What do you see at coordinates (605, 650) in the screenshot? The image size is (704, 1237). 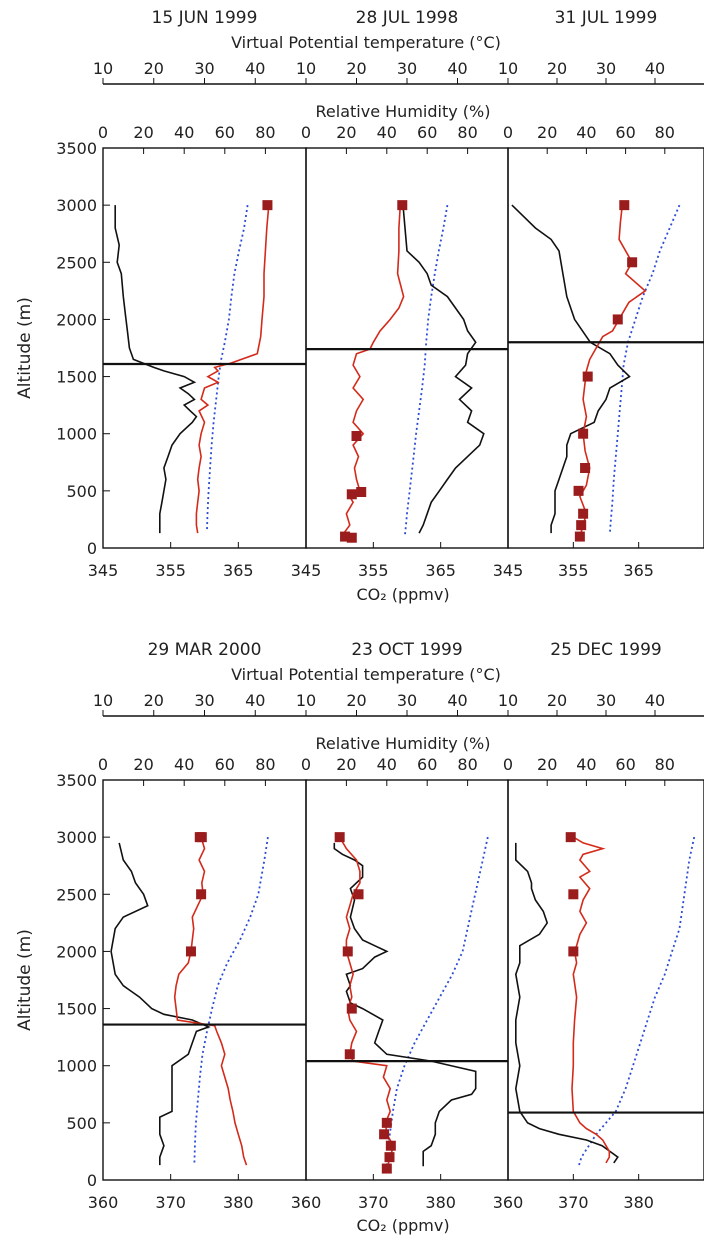 I see `panel-title: 25 DEC 1999` at bounding box center [605, 650].